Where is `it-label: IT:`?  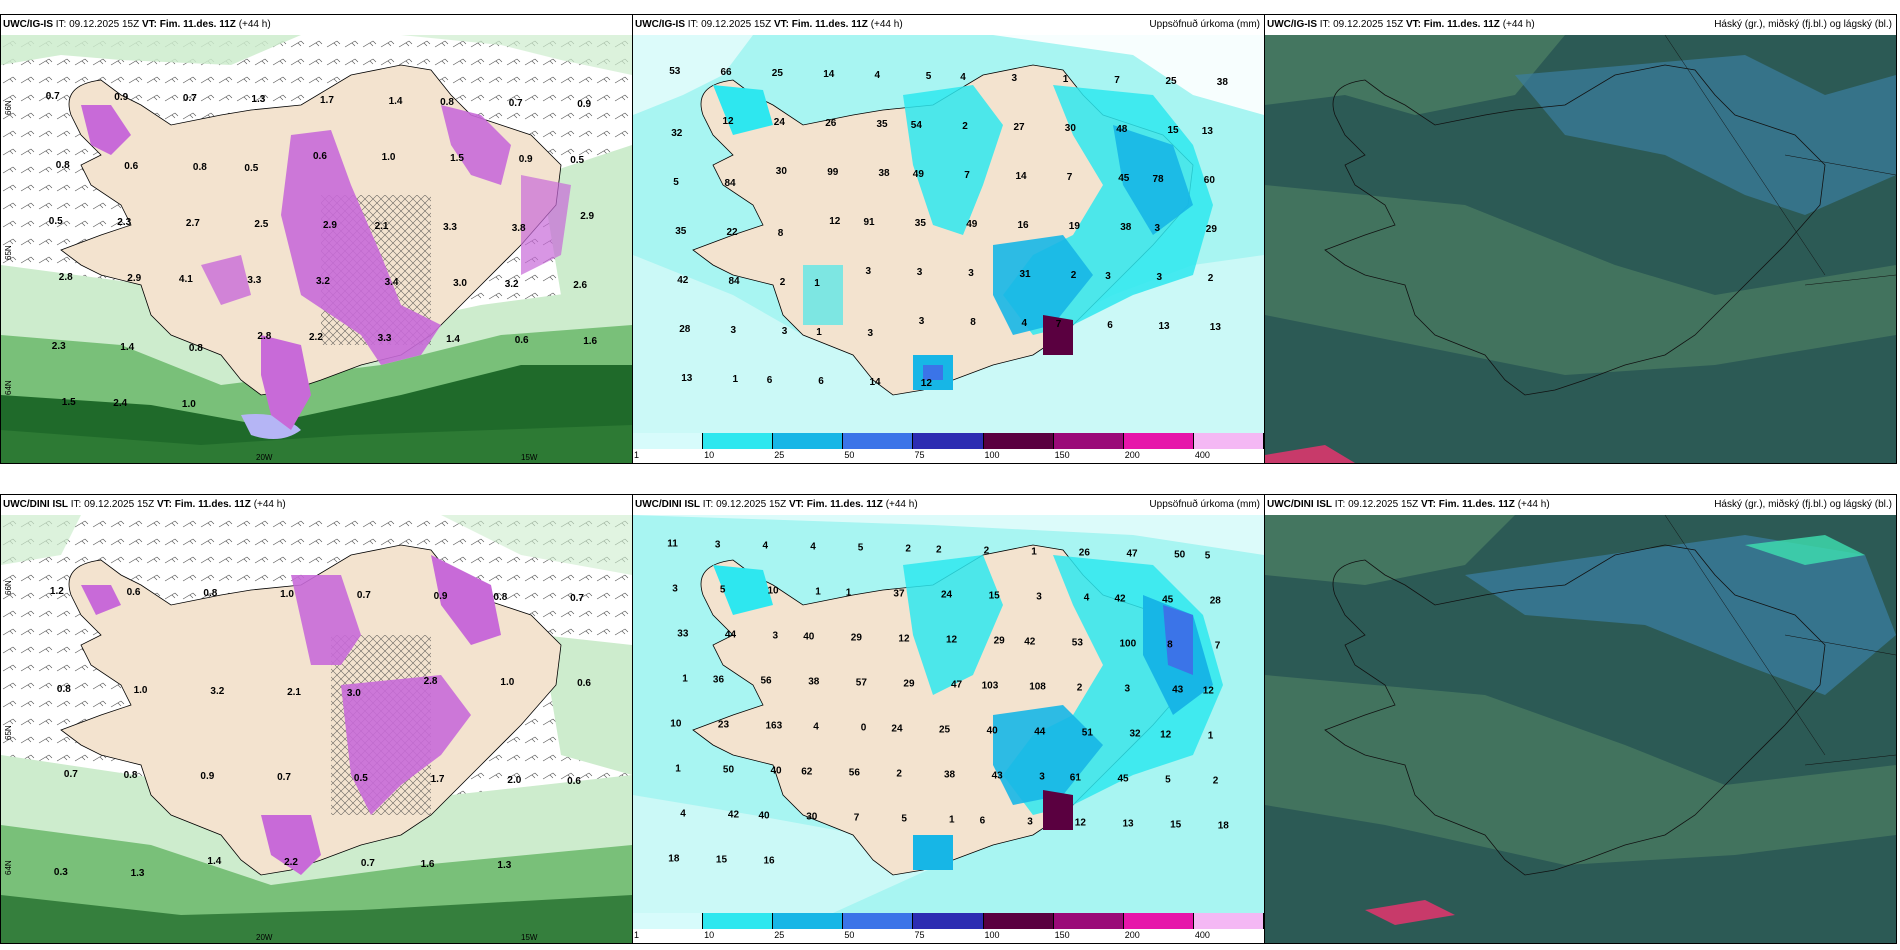
it-label: IT: is located at coordinates (1325, 24).